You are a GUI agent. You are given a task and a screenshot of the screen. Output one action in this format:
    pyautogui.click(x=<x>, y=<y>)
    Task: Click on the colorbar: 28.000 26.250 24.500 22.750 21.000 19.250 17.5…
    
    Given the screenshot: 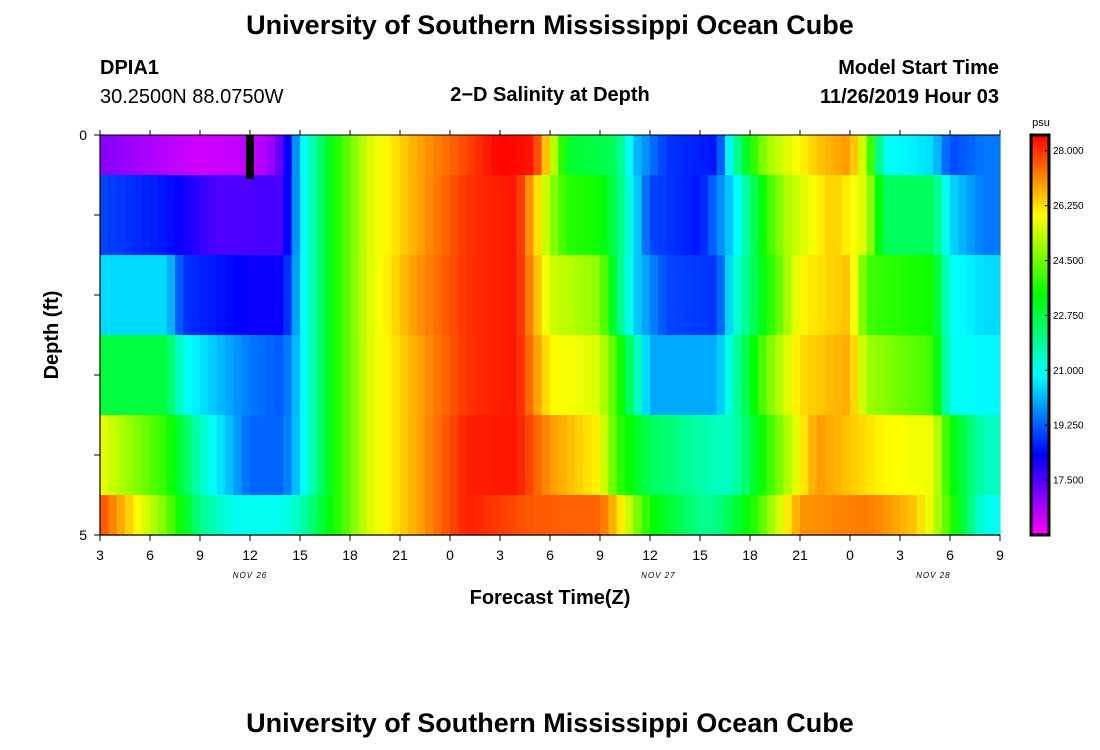 What is the action you would take?
    pyautogui.click(x=1056, y=335)
    